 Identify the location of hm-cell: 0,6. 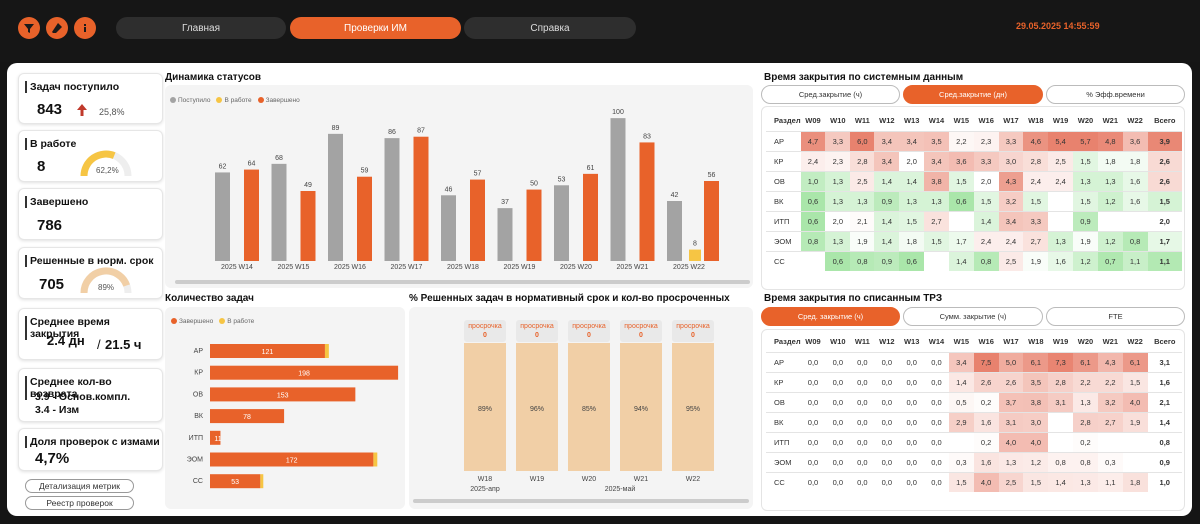
(813, 200).